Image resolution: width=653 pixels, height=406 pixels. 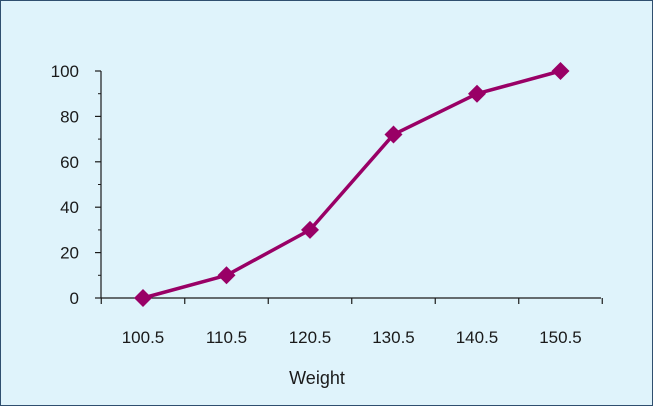 I want to click on y-tick-label: 20, so click(x=69, y=253).